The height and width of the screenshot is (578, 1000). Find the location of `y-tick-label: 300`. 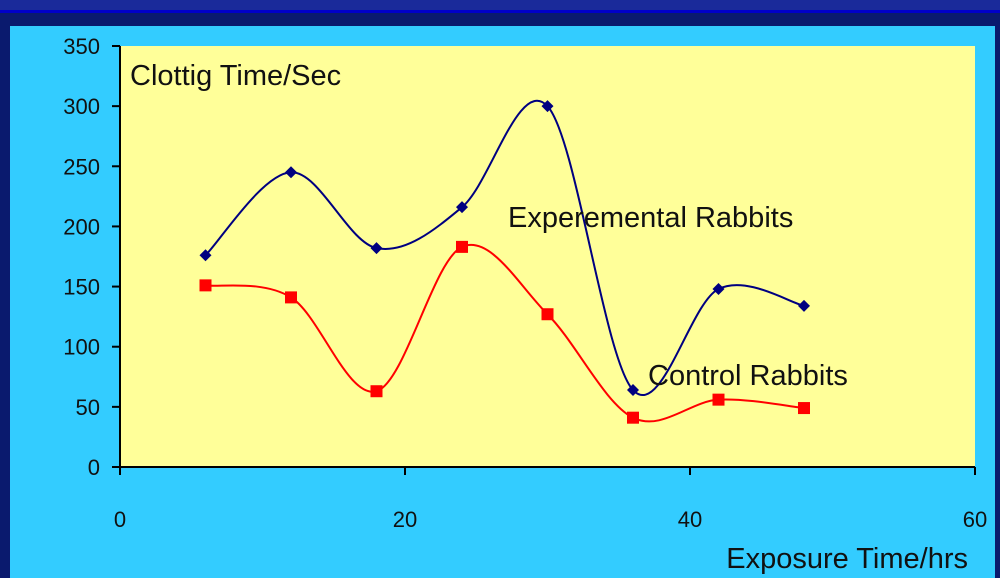

y-tick-label: 300 is located at coordinates (81, 106).